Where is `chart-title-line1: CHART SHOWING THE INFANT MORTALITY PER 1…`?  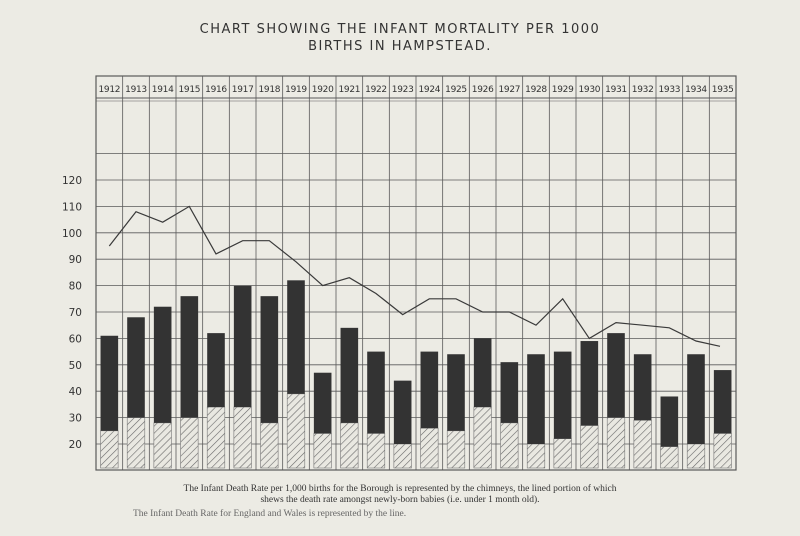
chart-title-line1: CHART SHOWING THE INFANT MORTALITY PER 1… is located at coordinates (400, 29).